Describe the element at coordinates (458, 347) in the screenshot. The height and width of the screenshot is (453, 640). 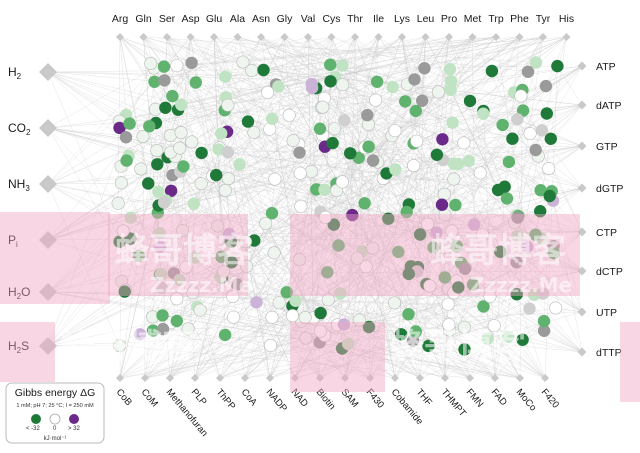
I see `watermark-text: 蜂哥博客` at that location.